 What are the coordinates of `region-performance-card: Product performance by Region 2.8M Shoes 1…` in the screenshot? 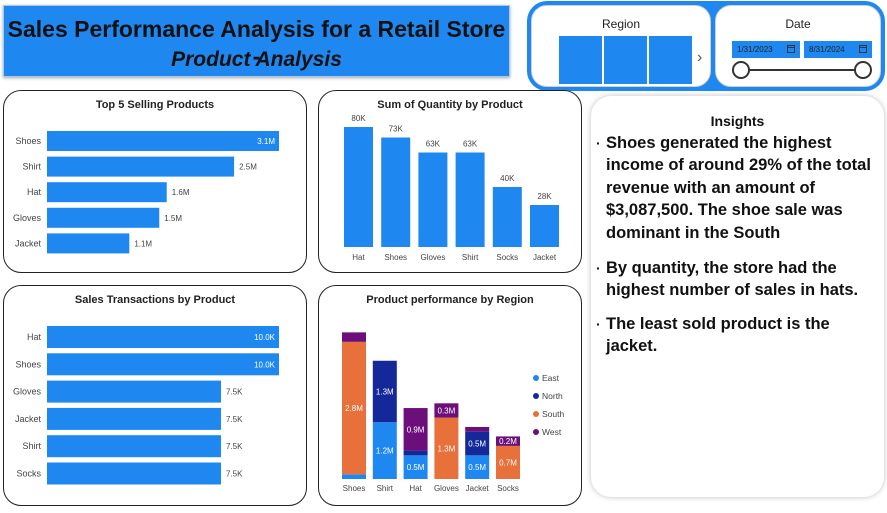 It's located at (450, 395).